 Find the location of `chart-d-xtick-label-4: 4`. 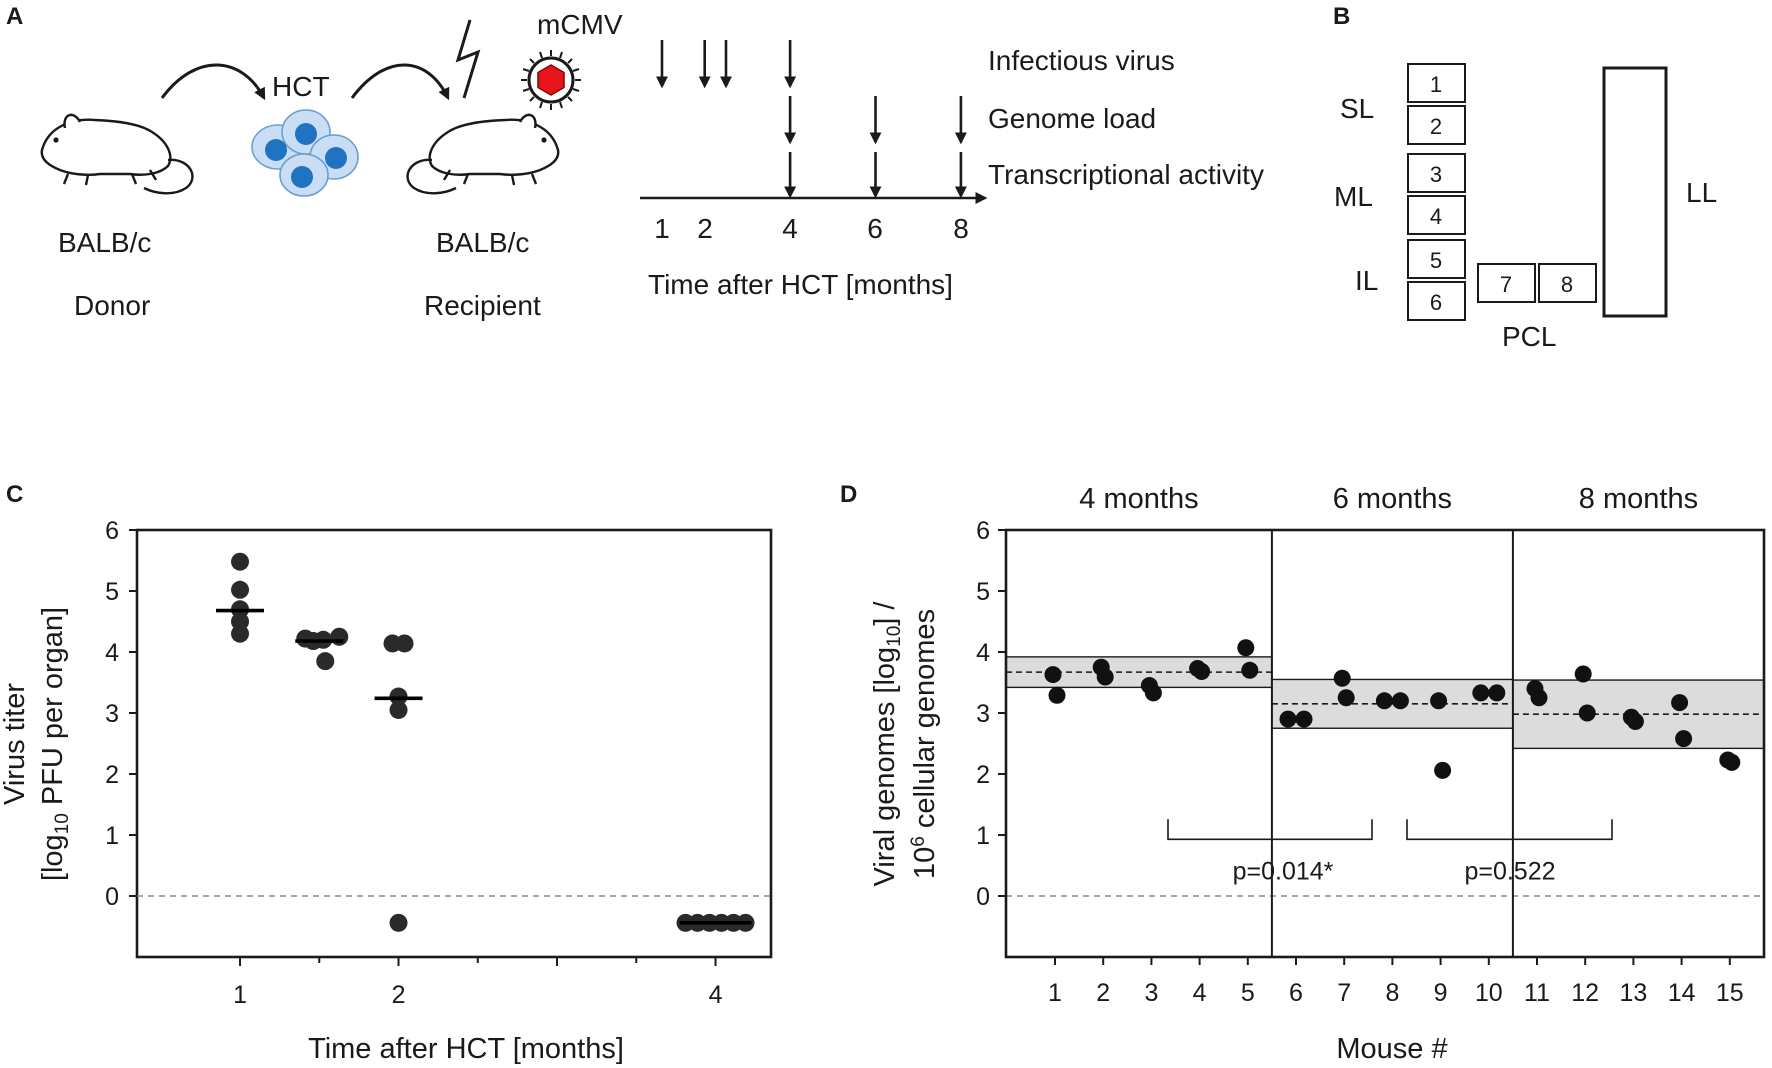

chart-d-xtick-label-4: 4 is located at coordinates (1200, 993).